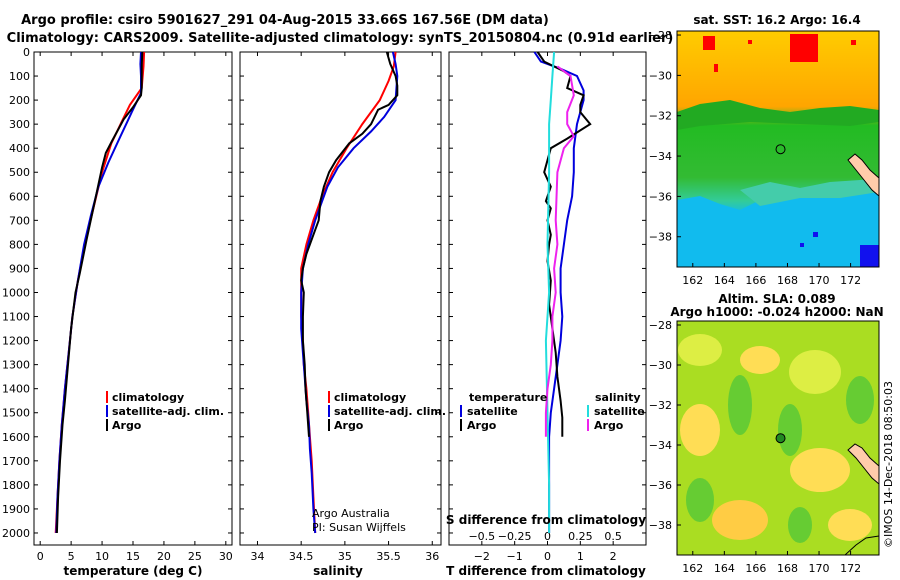 This screenshot has height=580, width=900. Describe the element at coordinates (560, 251) in the screenshot. I see `series-line-s-argo` at that location.